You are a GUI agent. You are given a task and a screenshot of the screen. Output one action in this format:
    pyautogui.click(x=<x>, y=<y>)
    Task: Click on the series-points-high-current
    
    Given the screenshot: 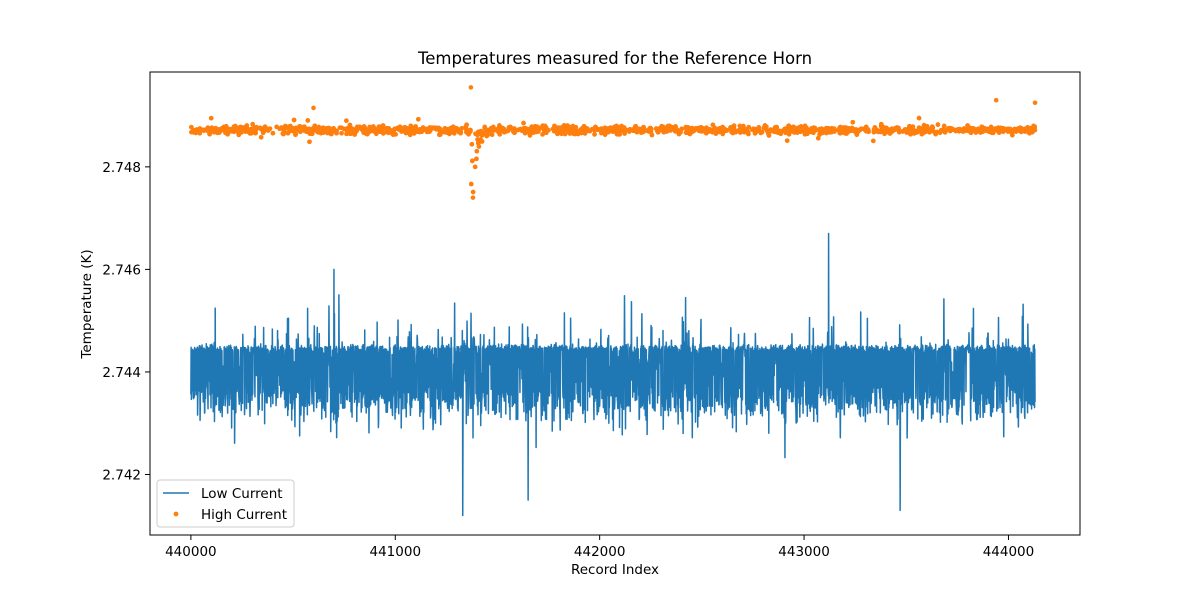 What is the action you would take?
    pyautogui.click(x=613, y=142)
    